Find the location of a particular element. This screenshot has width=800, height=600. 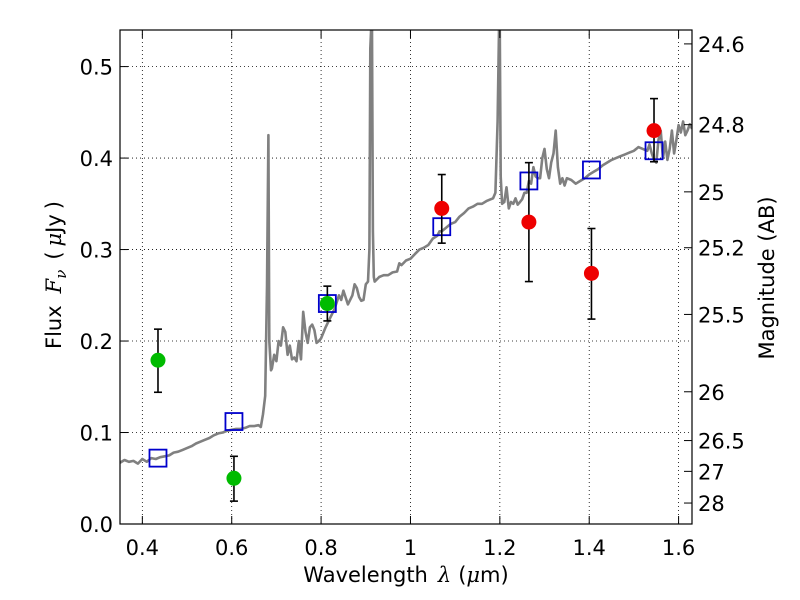

x-tick-label: 1.4 is located at coordinates (589, 548).